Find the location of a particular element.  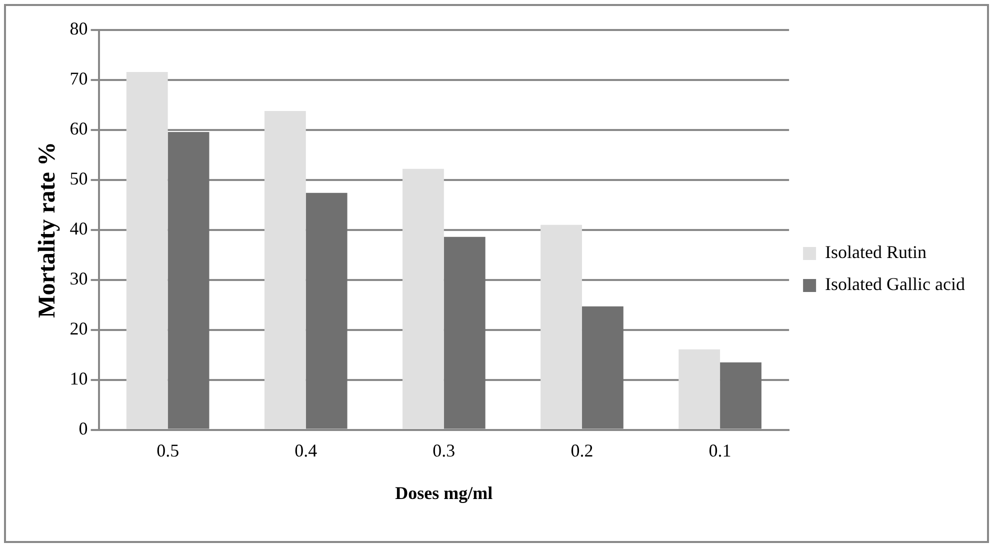

y-tick-label: 40 is located at coordinates (79, 228).